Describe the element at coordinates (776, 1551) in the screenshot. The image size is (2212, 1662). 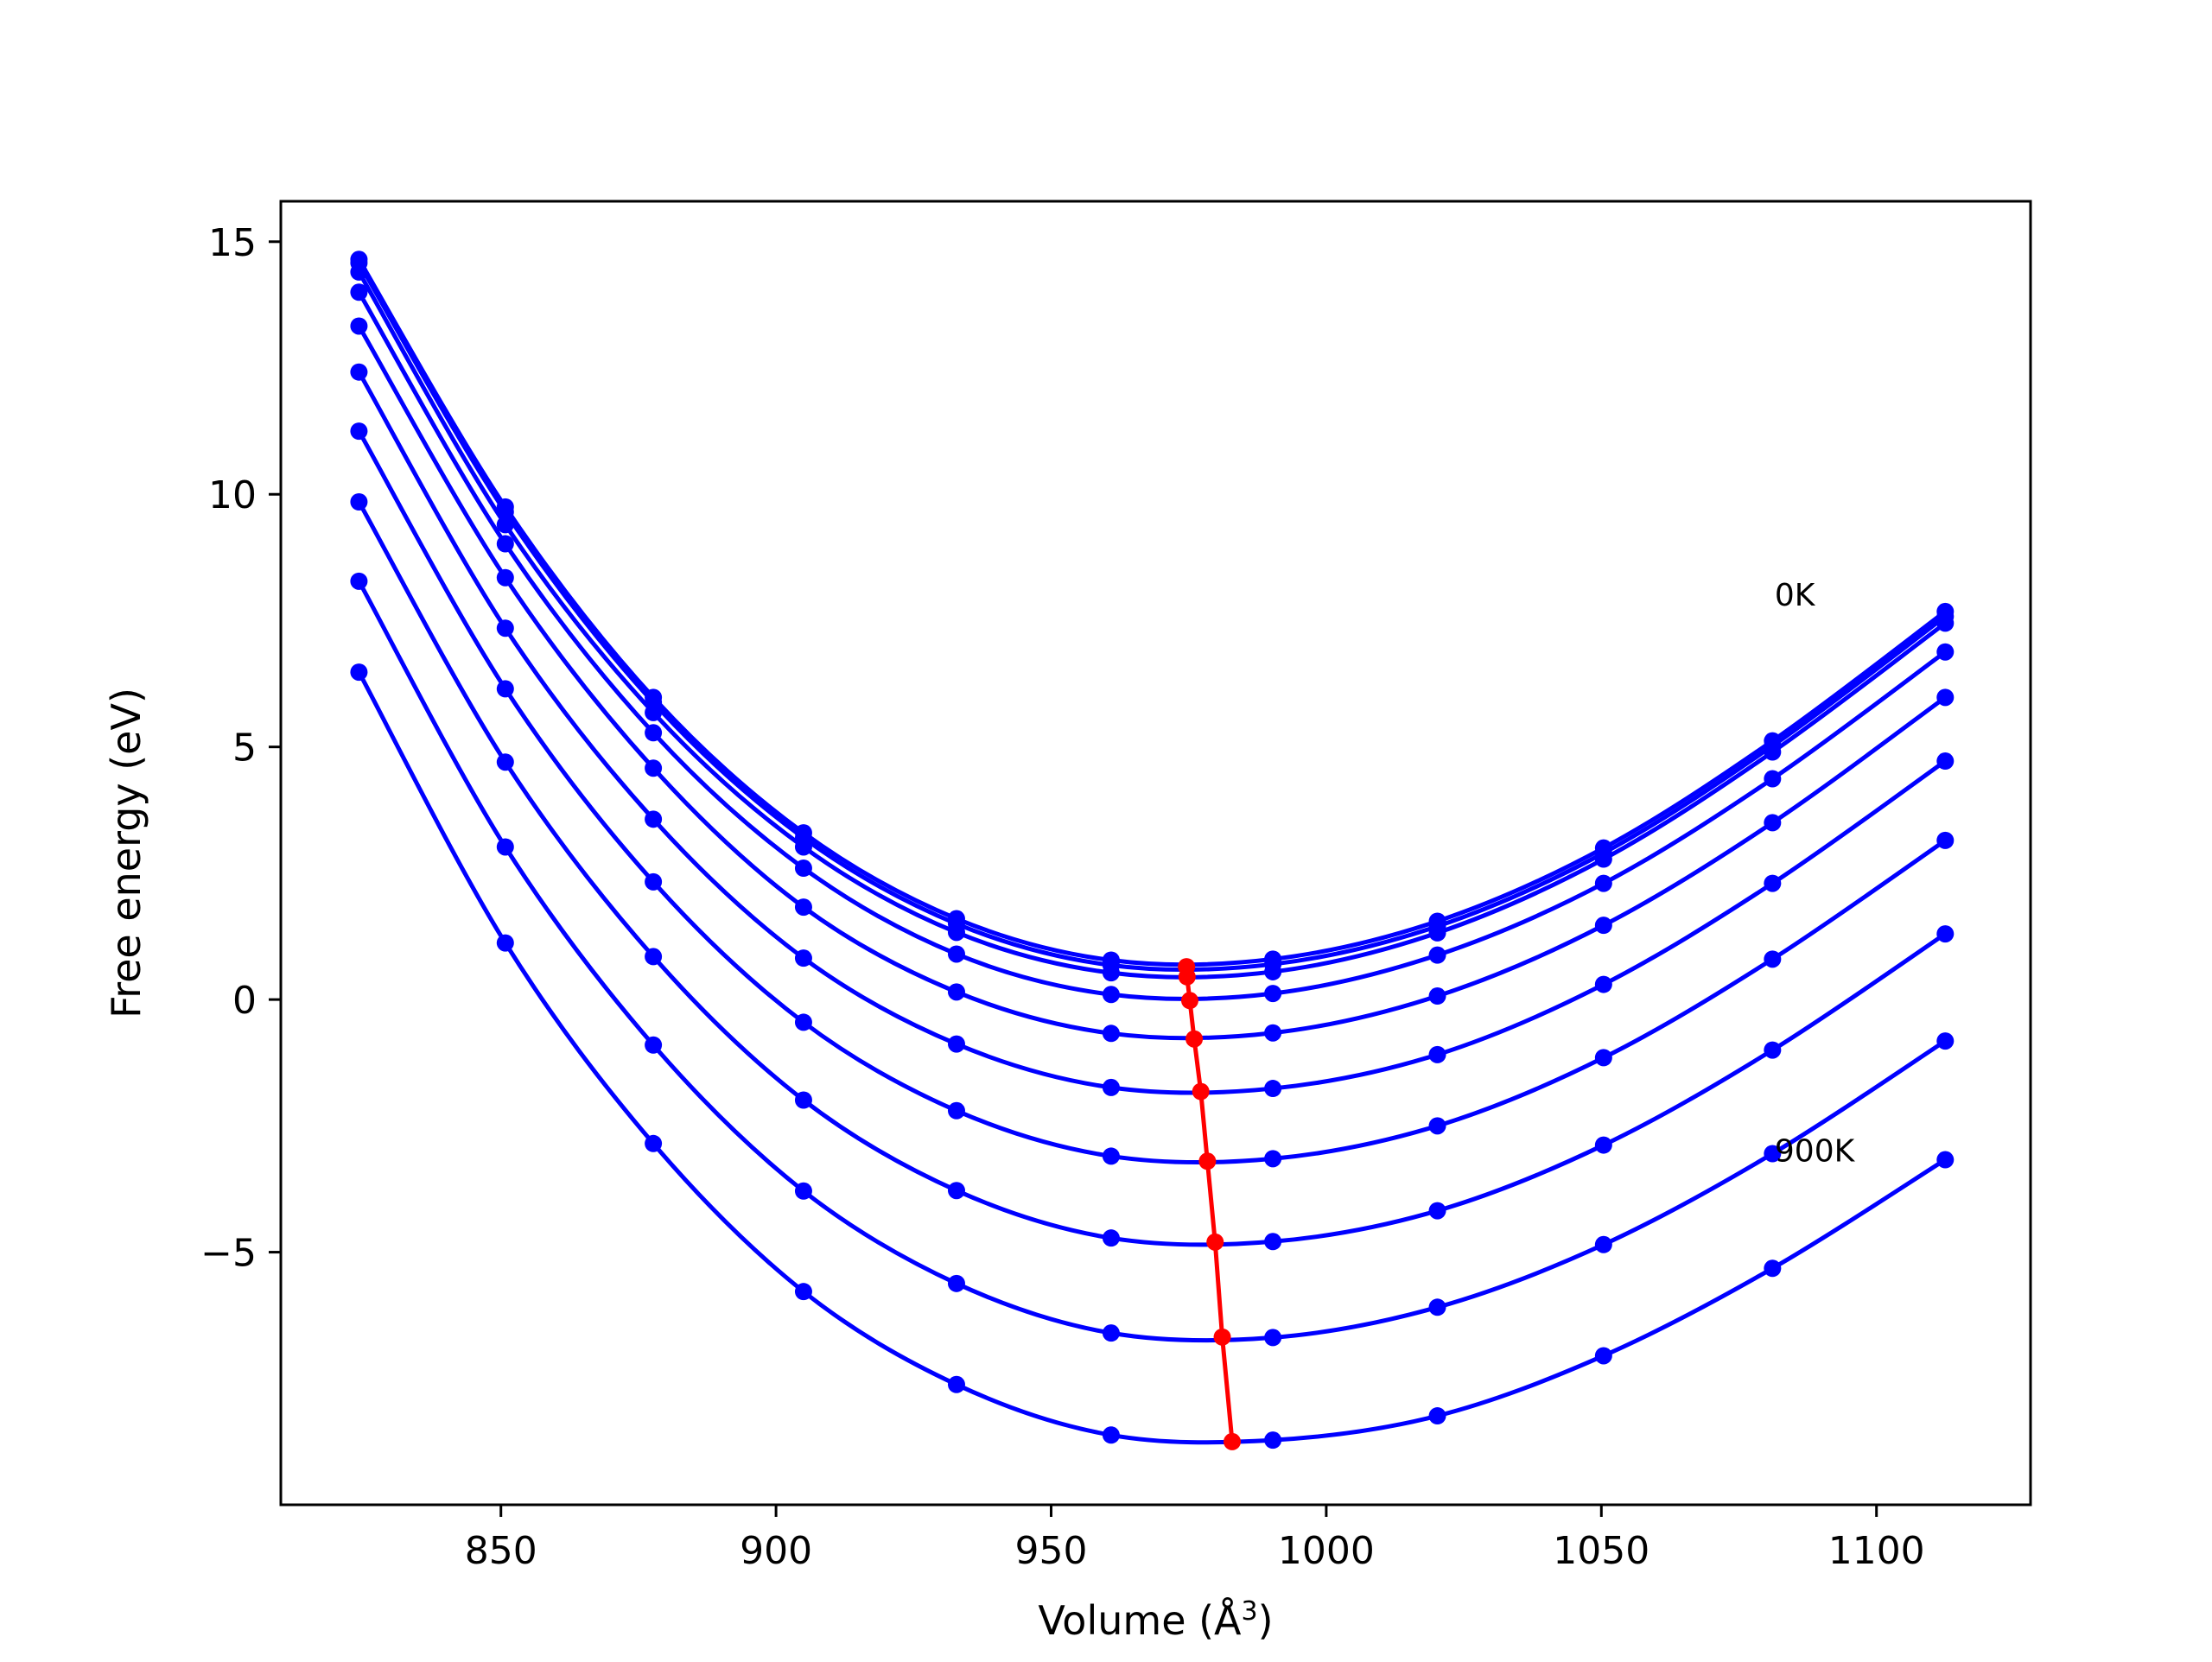
I see `x-tick-label-1: 900` at that location.